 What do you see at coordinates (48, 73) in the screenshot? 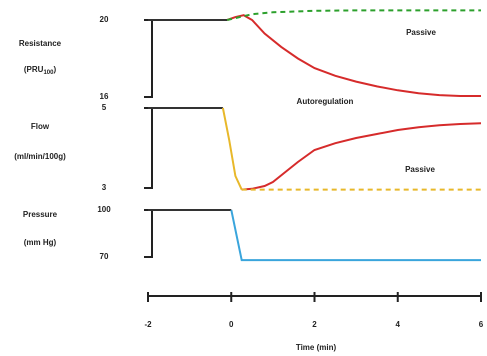
I see `unit-part: 100` at bounding box center [48, 73].